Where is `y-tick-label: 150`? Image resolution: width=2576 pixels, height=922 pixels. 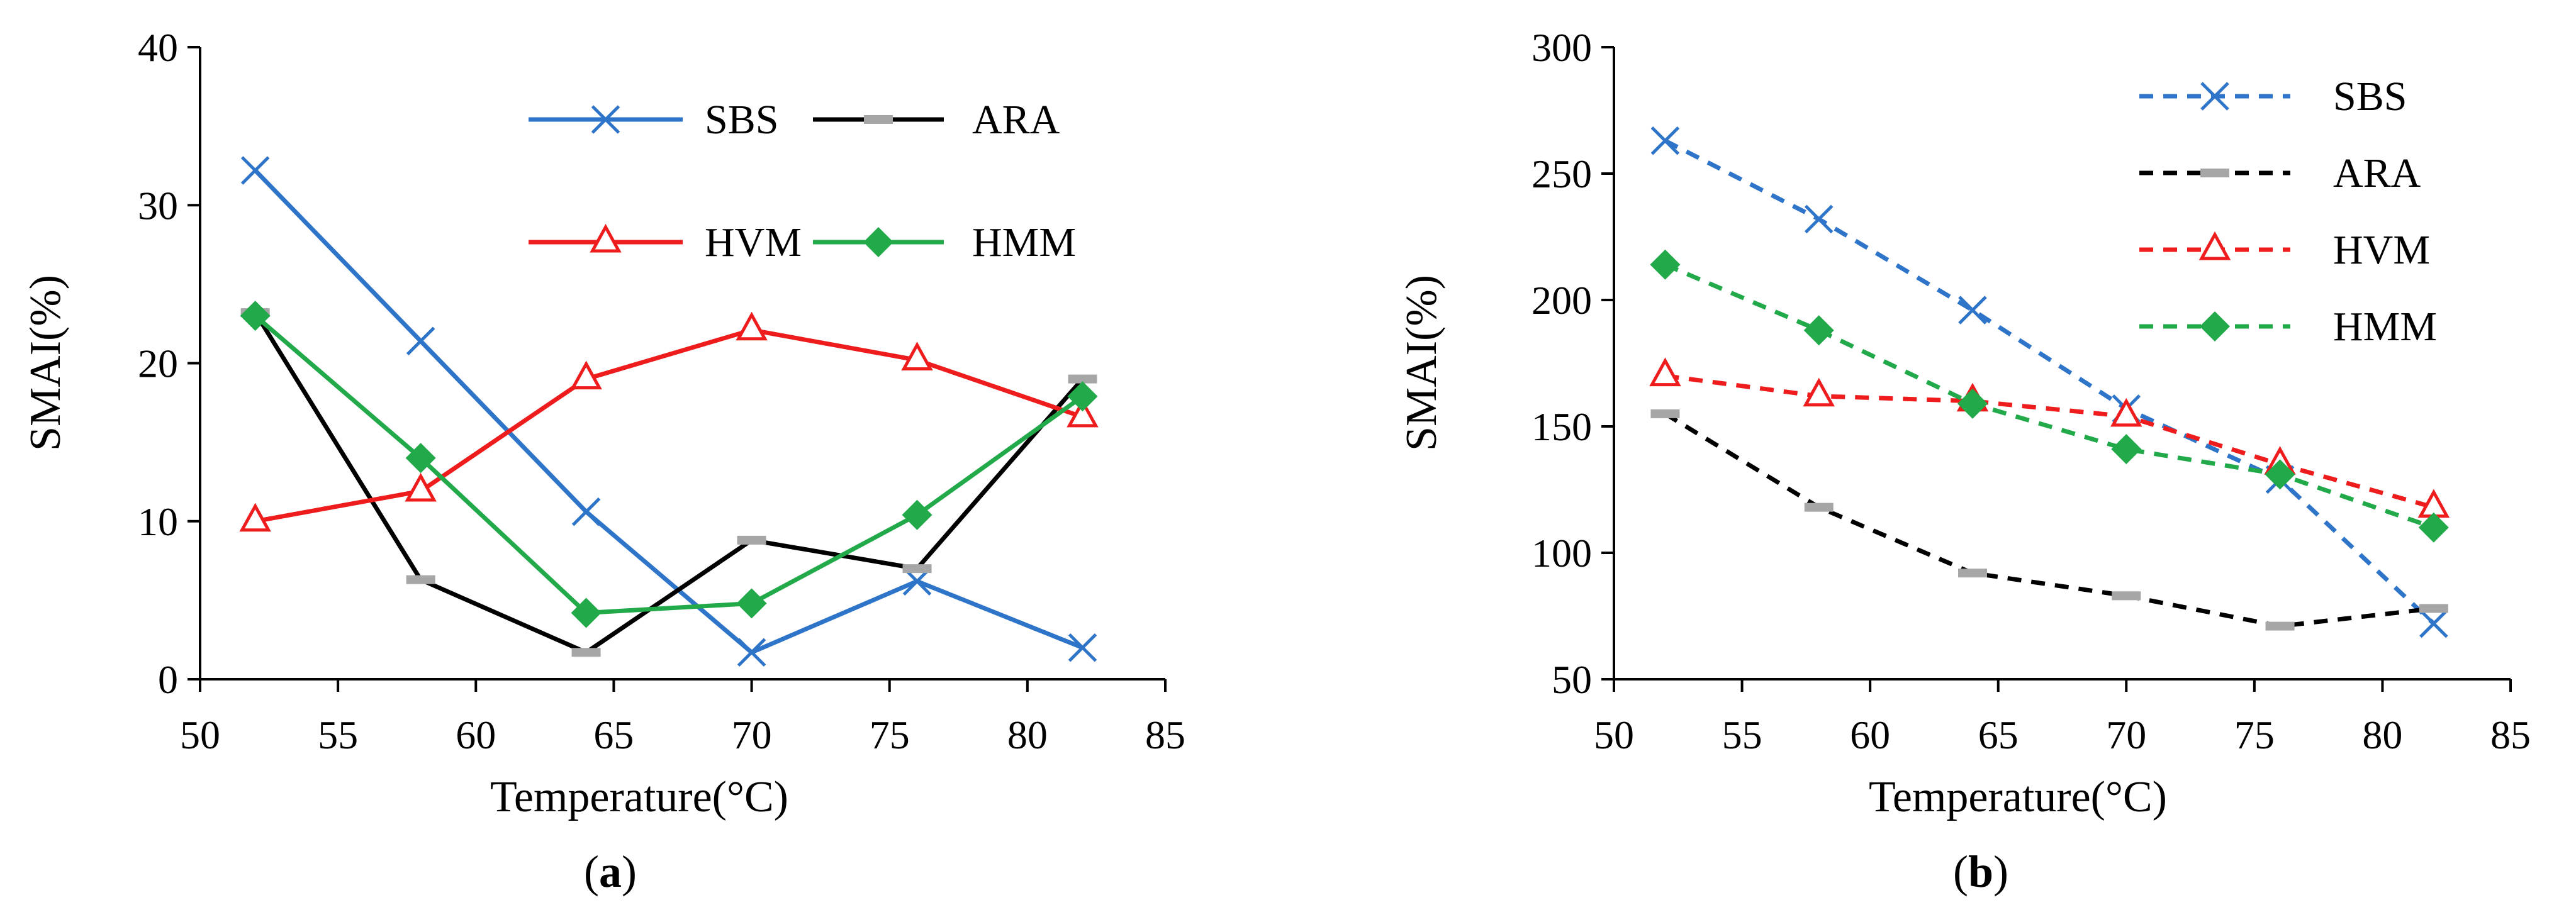 y-tick-label: 150 is located at coordinates (1562, 426).